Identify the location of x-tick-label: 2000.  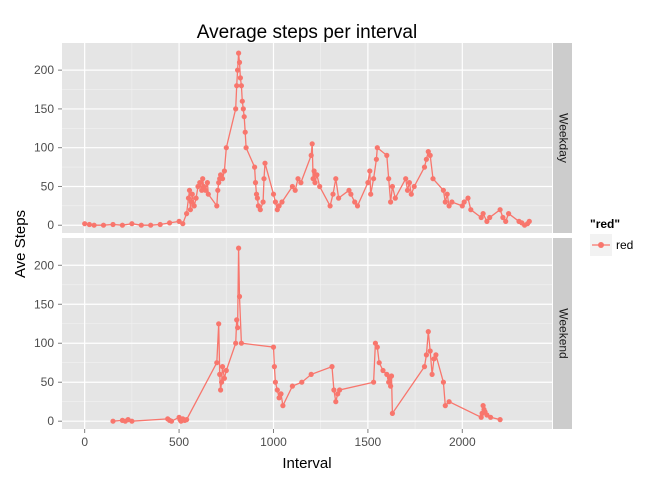
(462, 442).